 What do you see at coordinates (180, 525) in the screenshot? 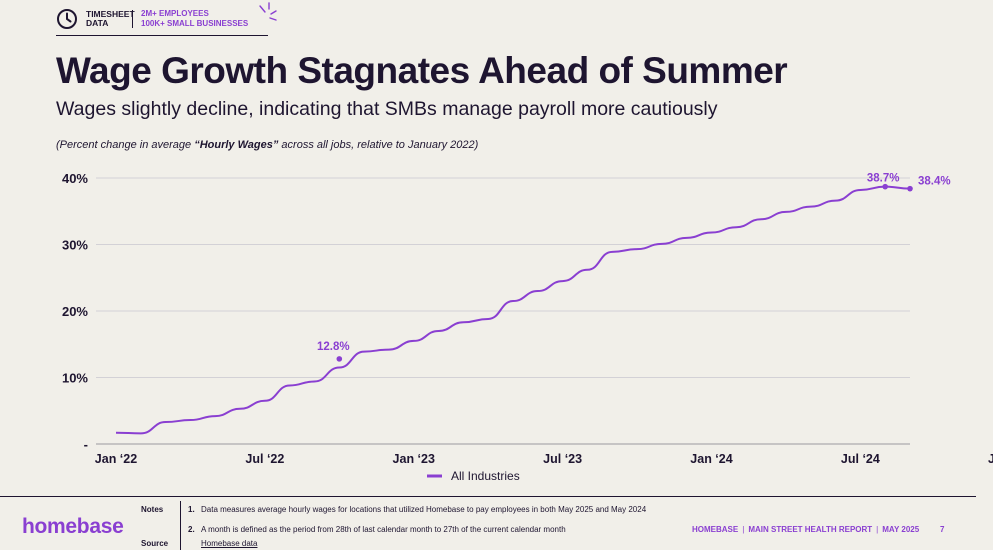
I see `notes-divider` at bounding box center [180, 525].